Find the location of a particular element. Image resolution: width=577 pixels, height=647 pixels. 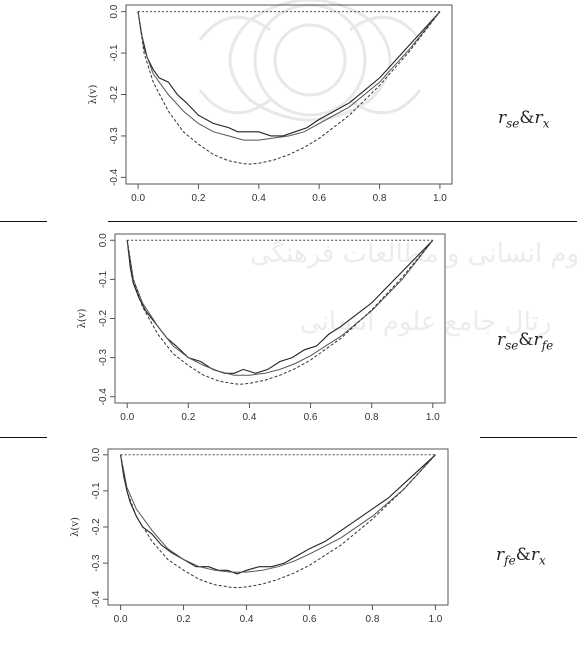

divider-1b is located at coordinates (342, 221).